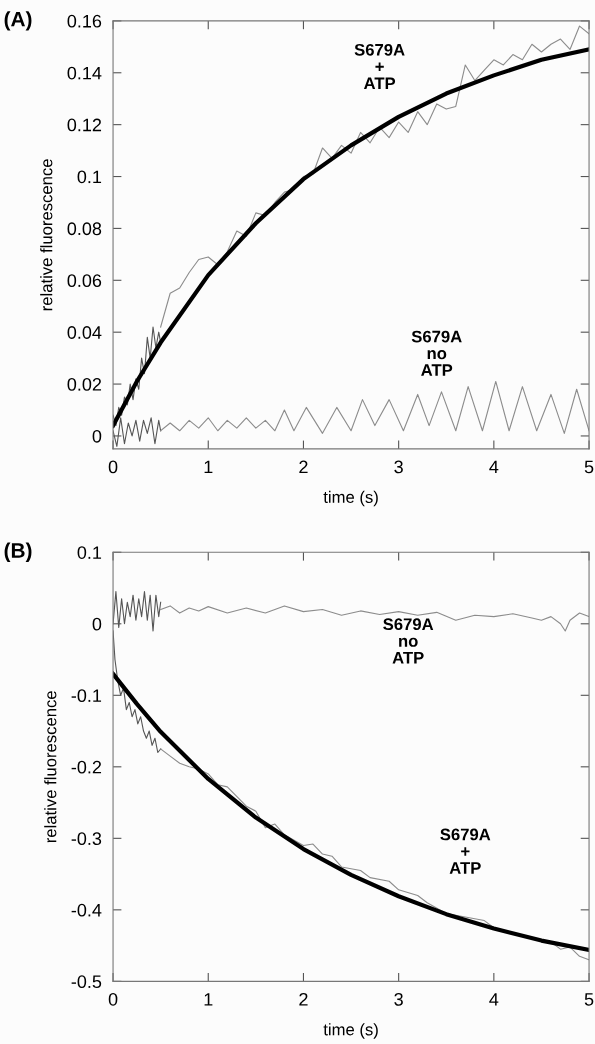  I want to click on y-tick-label: -0.3, so click(86, 839).